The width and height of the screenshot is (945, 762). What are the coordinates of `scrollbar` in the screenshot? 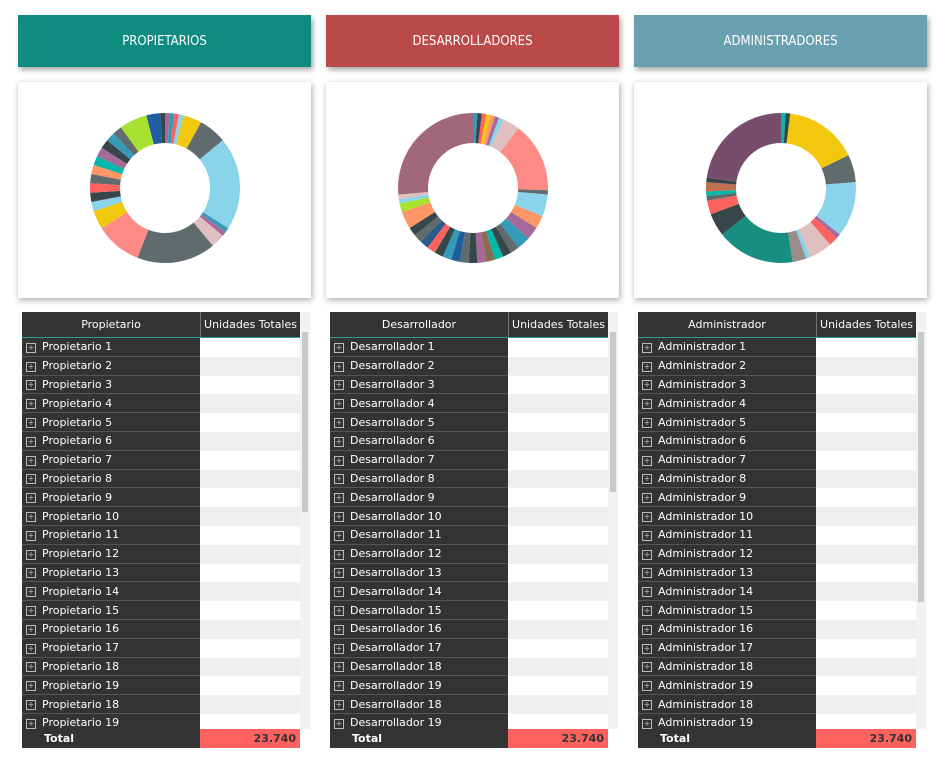 It's located at (921, 520).